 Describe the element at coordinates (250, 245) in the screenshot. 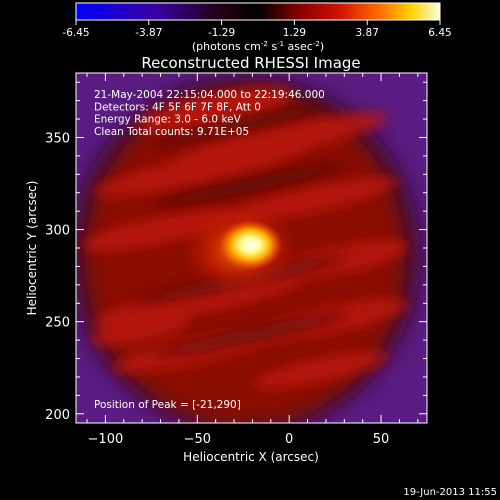

I see `peak-source` at that location.